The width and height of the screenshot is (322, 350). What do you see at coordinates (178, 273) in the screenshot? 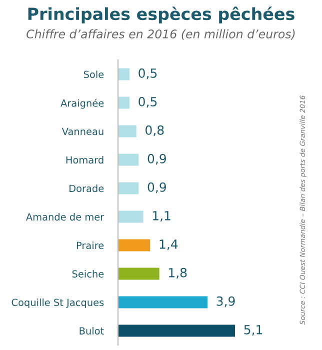
I see `data-label: 1,8` at bounding box center [178, 273].